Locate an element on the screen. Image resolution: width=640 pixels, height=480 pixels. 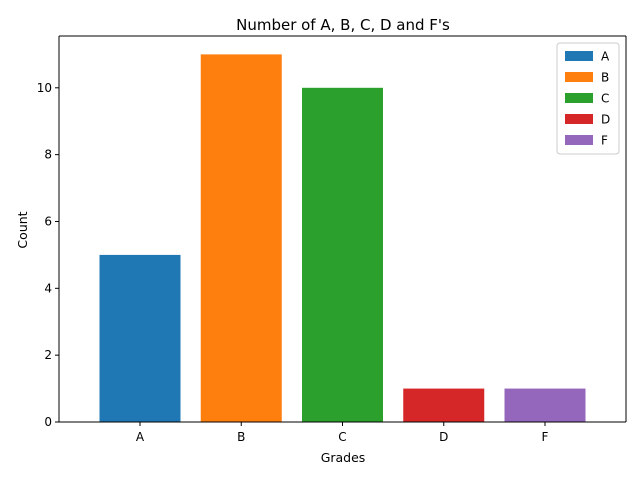
y-tick-label: 0 is located at coordinates (48, 422).